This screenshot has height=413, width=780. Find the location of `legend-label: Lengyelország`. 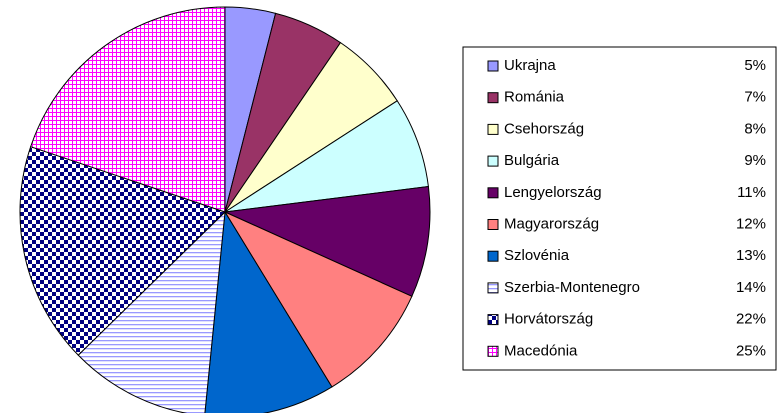

legend-label: Lengyelország is located at coordinates (553, 192).